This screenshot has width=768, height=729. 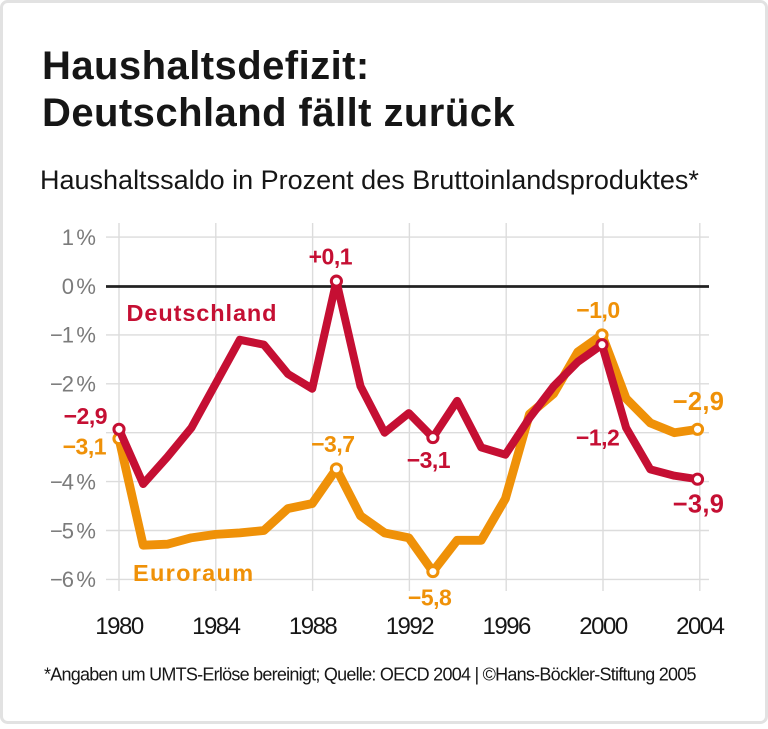 What do you see at coordinates (332, 444) in the screenshot?
I see `svg-text: −3,7` at bounding box center [332, 444].